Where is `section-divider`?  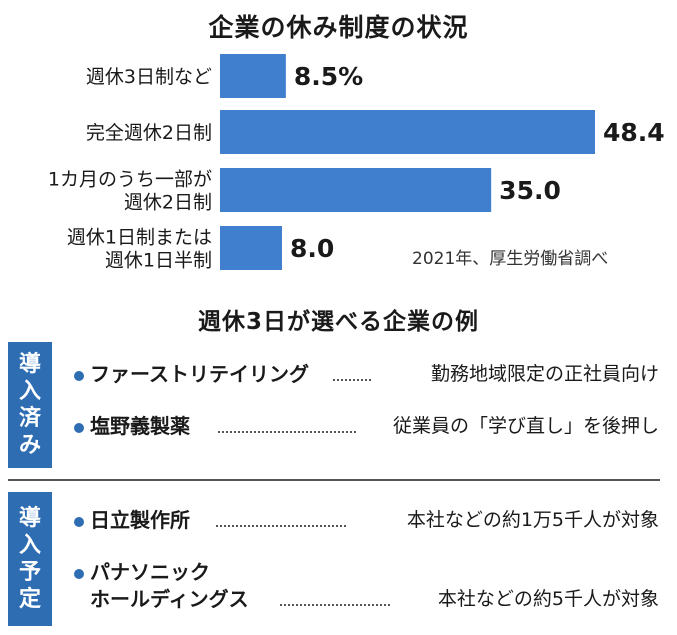 section-divider is located at coordinates (334, 480).